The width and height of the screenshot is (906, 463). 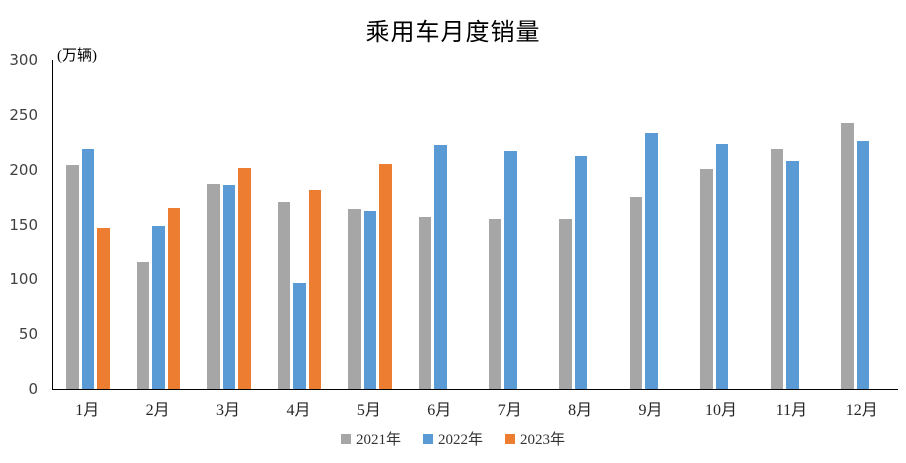 I want to click on bar-2021年-12月, so click(x=847, y=256).